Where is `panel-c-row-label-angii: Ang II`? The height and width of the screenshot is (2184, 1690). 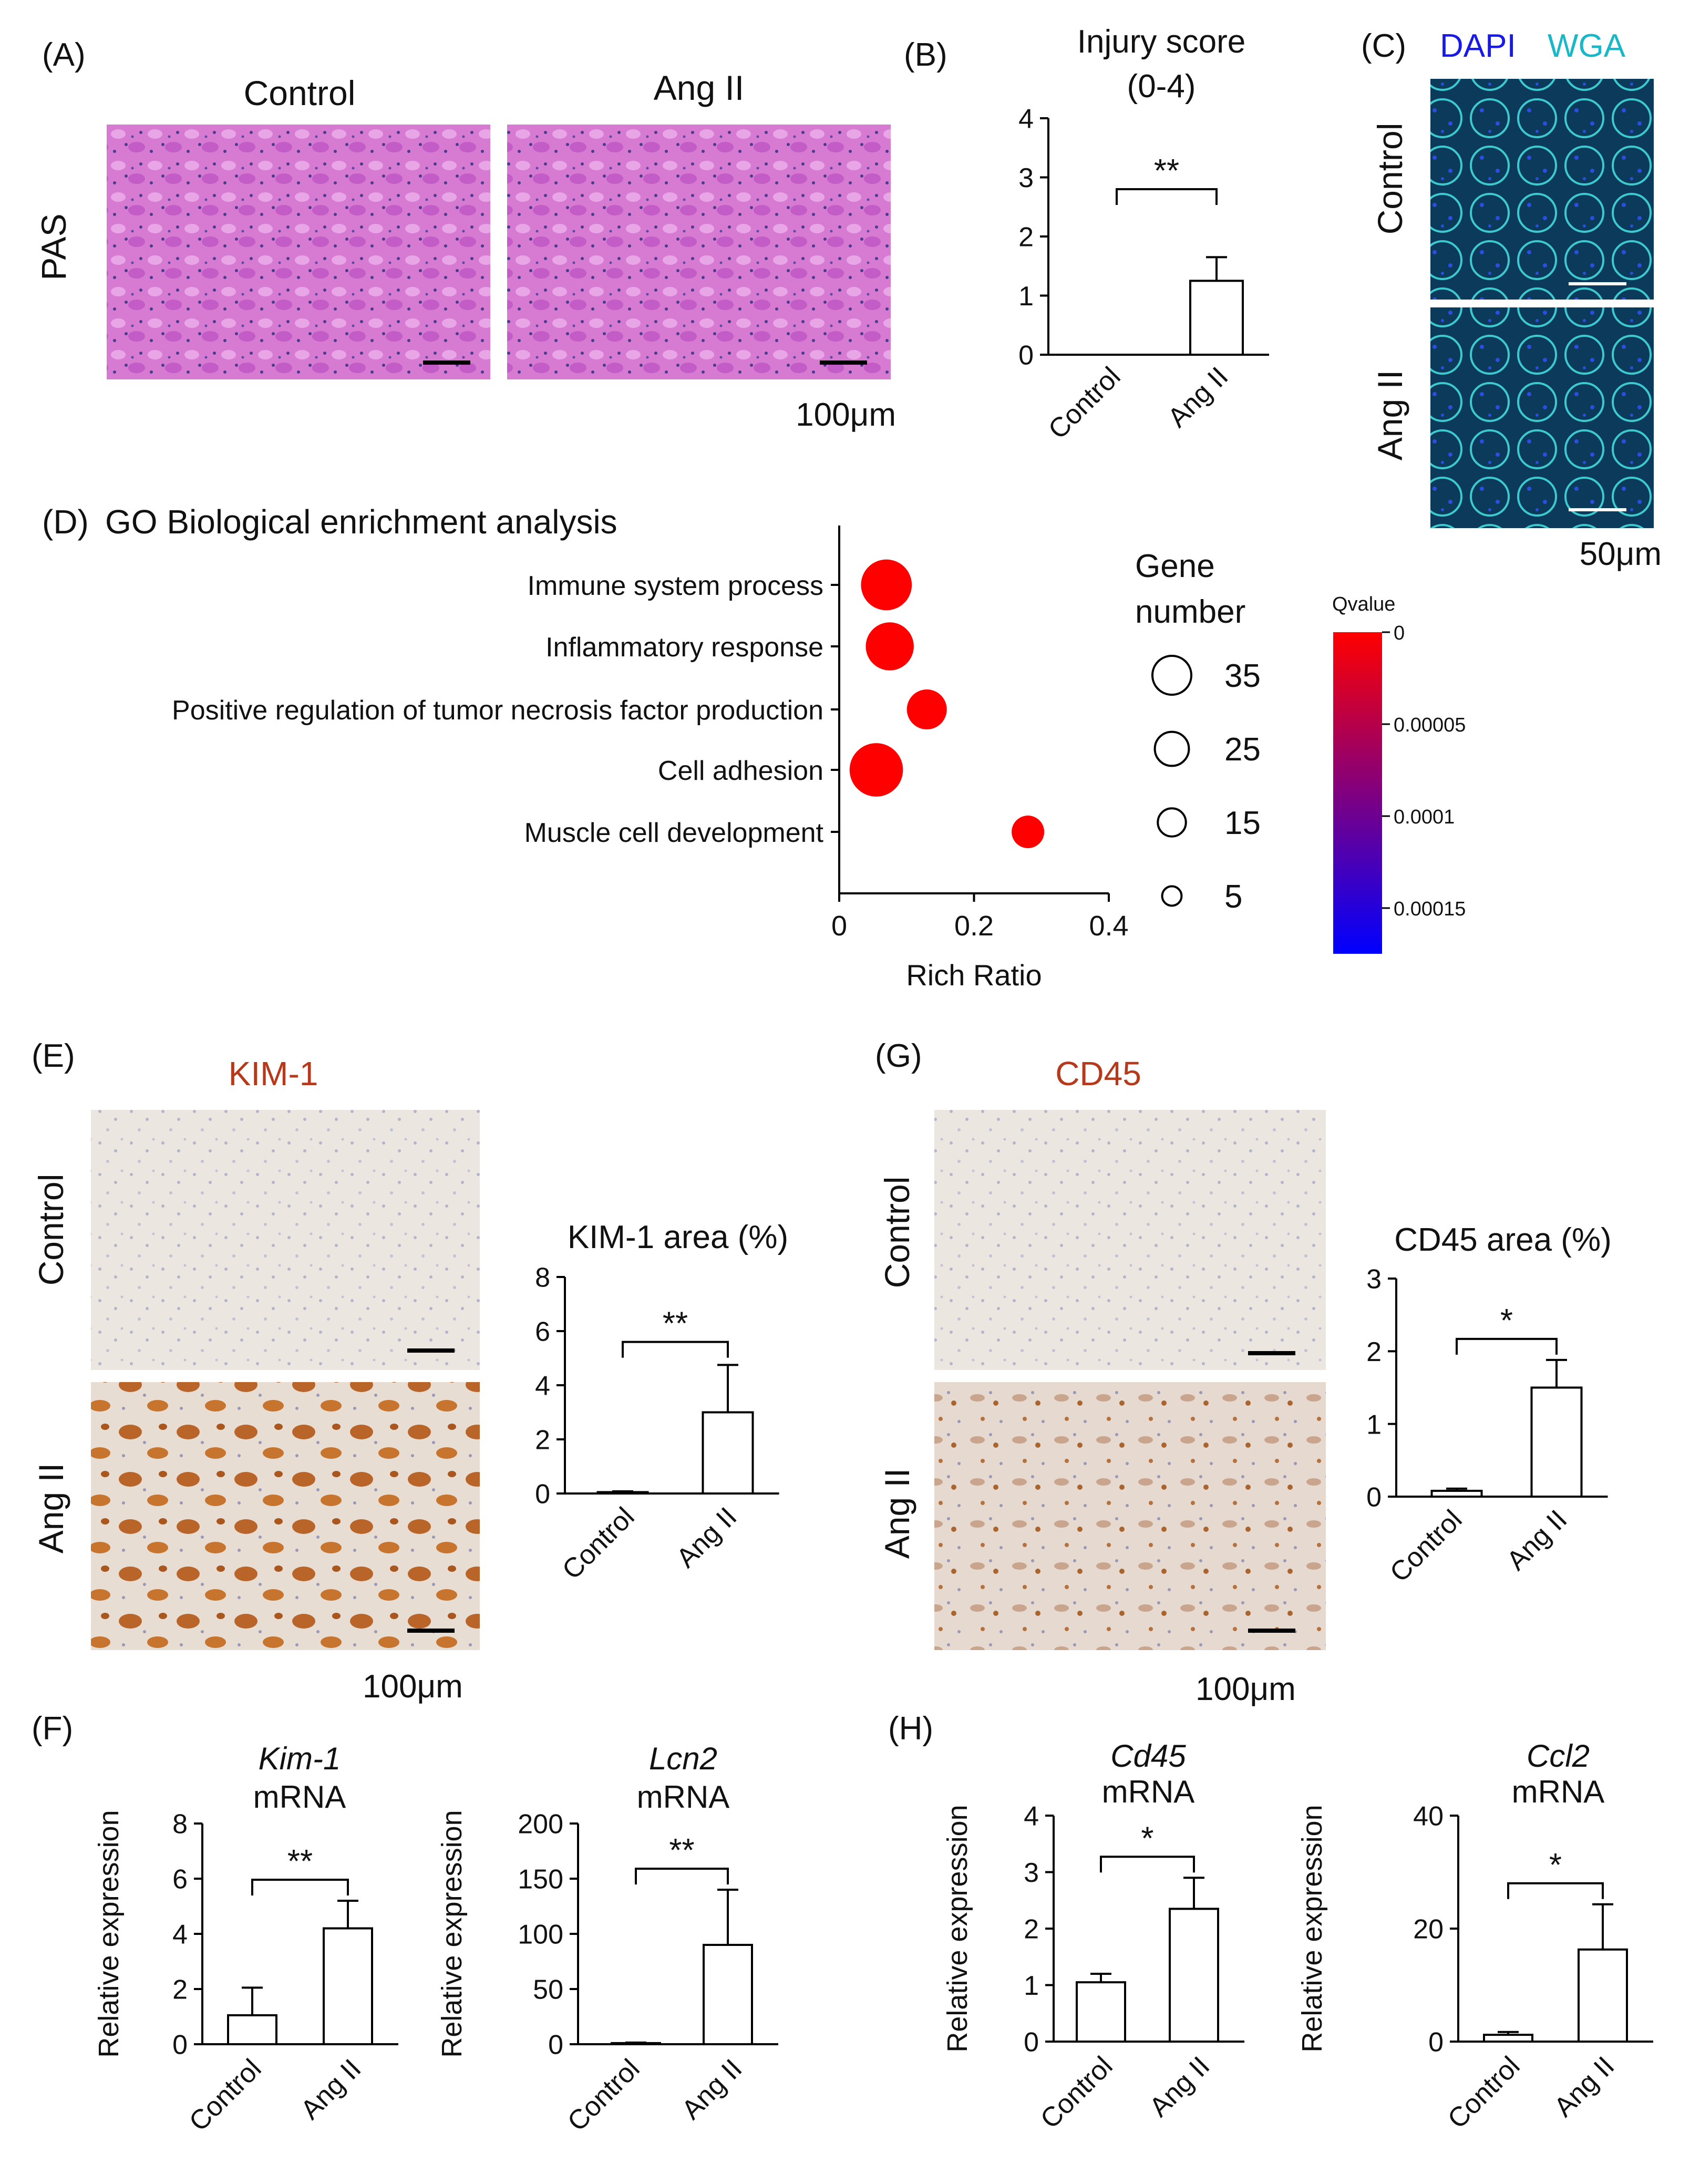
panel-c-row-label-angii: Ang II is located at coordinates (1390, 415).